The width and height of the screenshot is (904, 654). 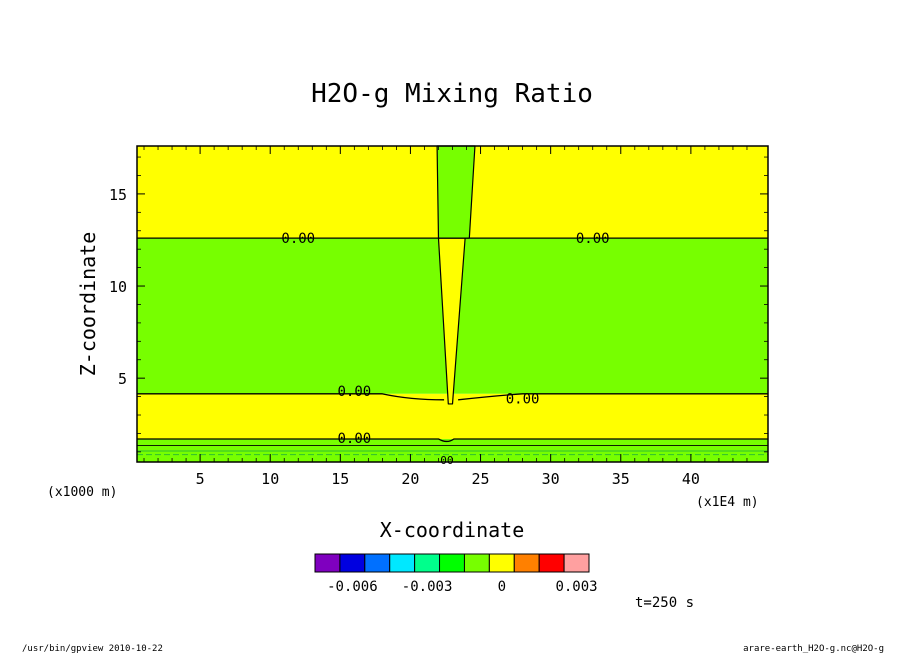 I want to click on colorbar-tick-label-2: 0, so click(x=502, y=587).